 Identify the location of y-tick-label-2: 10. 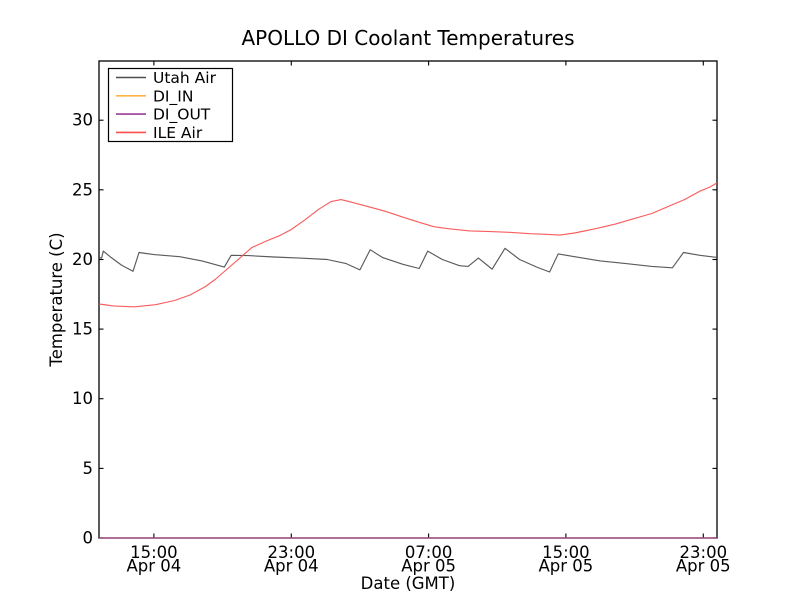
(82, 398).